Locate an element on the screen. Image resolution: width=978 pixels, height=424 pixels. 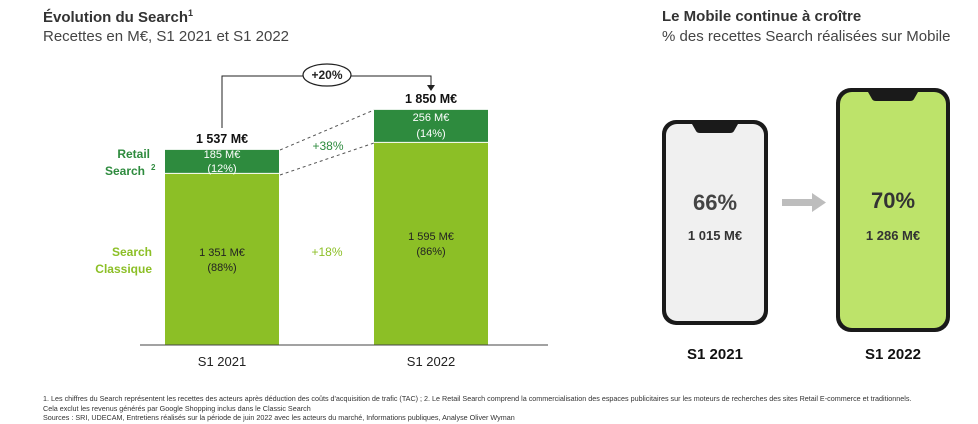
phone-s1-2022: 70% 1 286 M€ is located at coordinates (893, 210).